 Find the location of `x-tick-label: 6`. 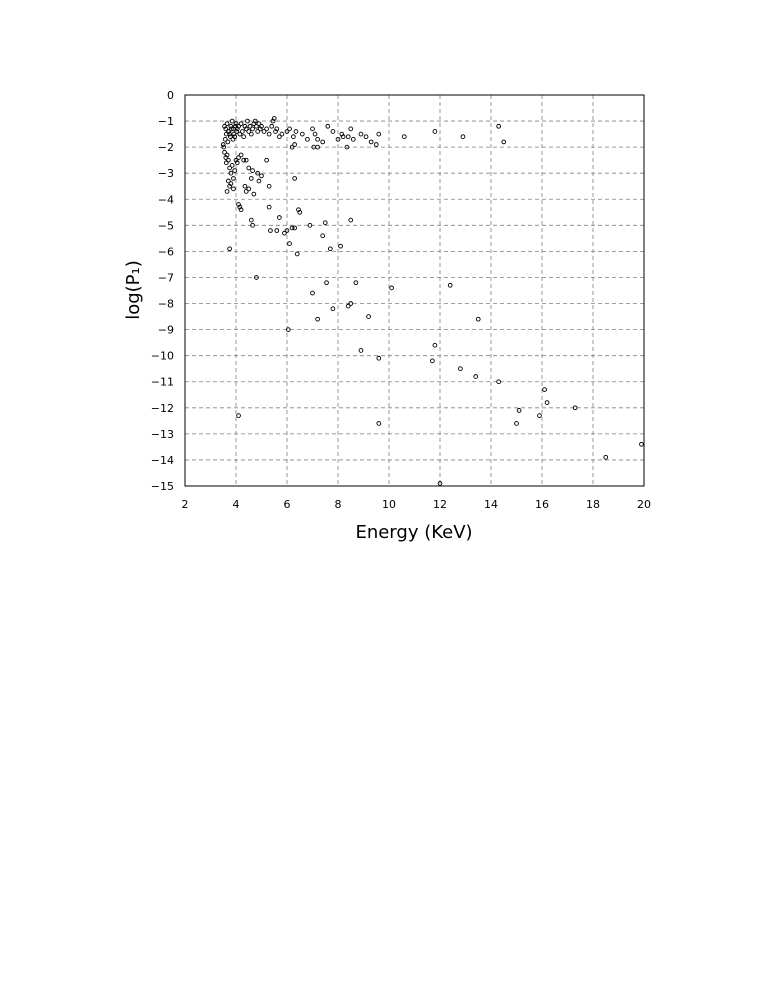

x-tick-label: 6 is located at coordinates (287, 504).